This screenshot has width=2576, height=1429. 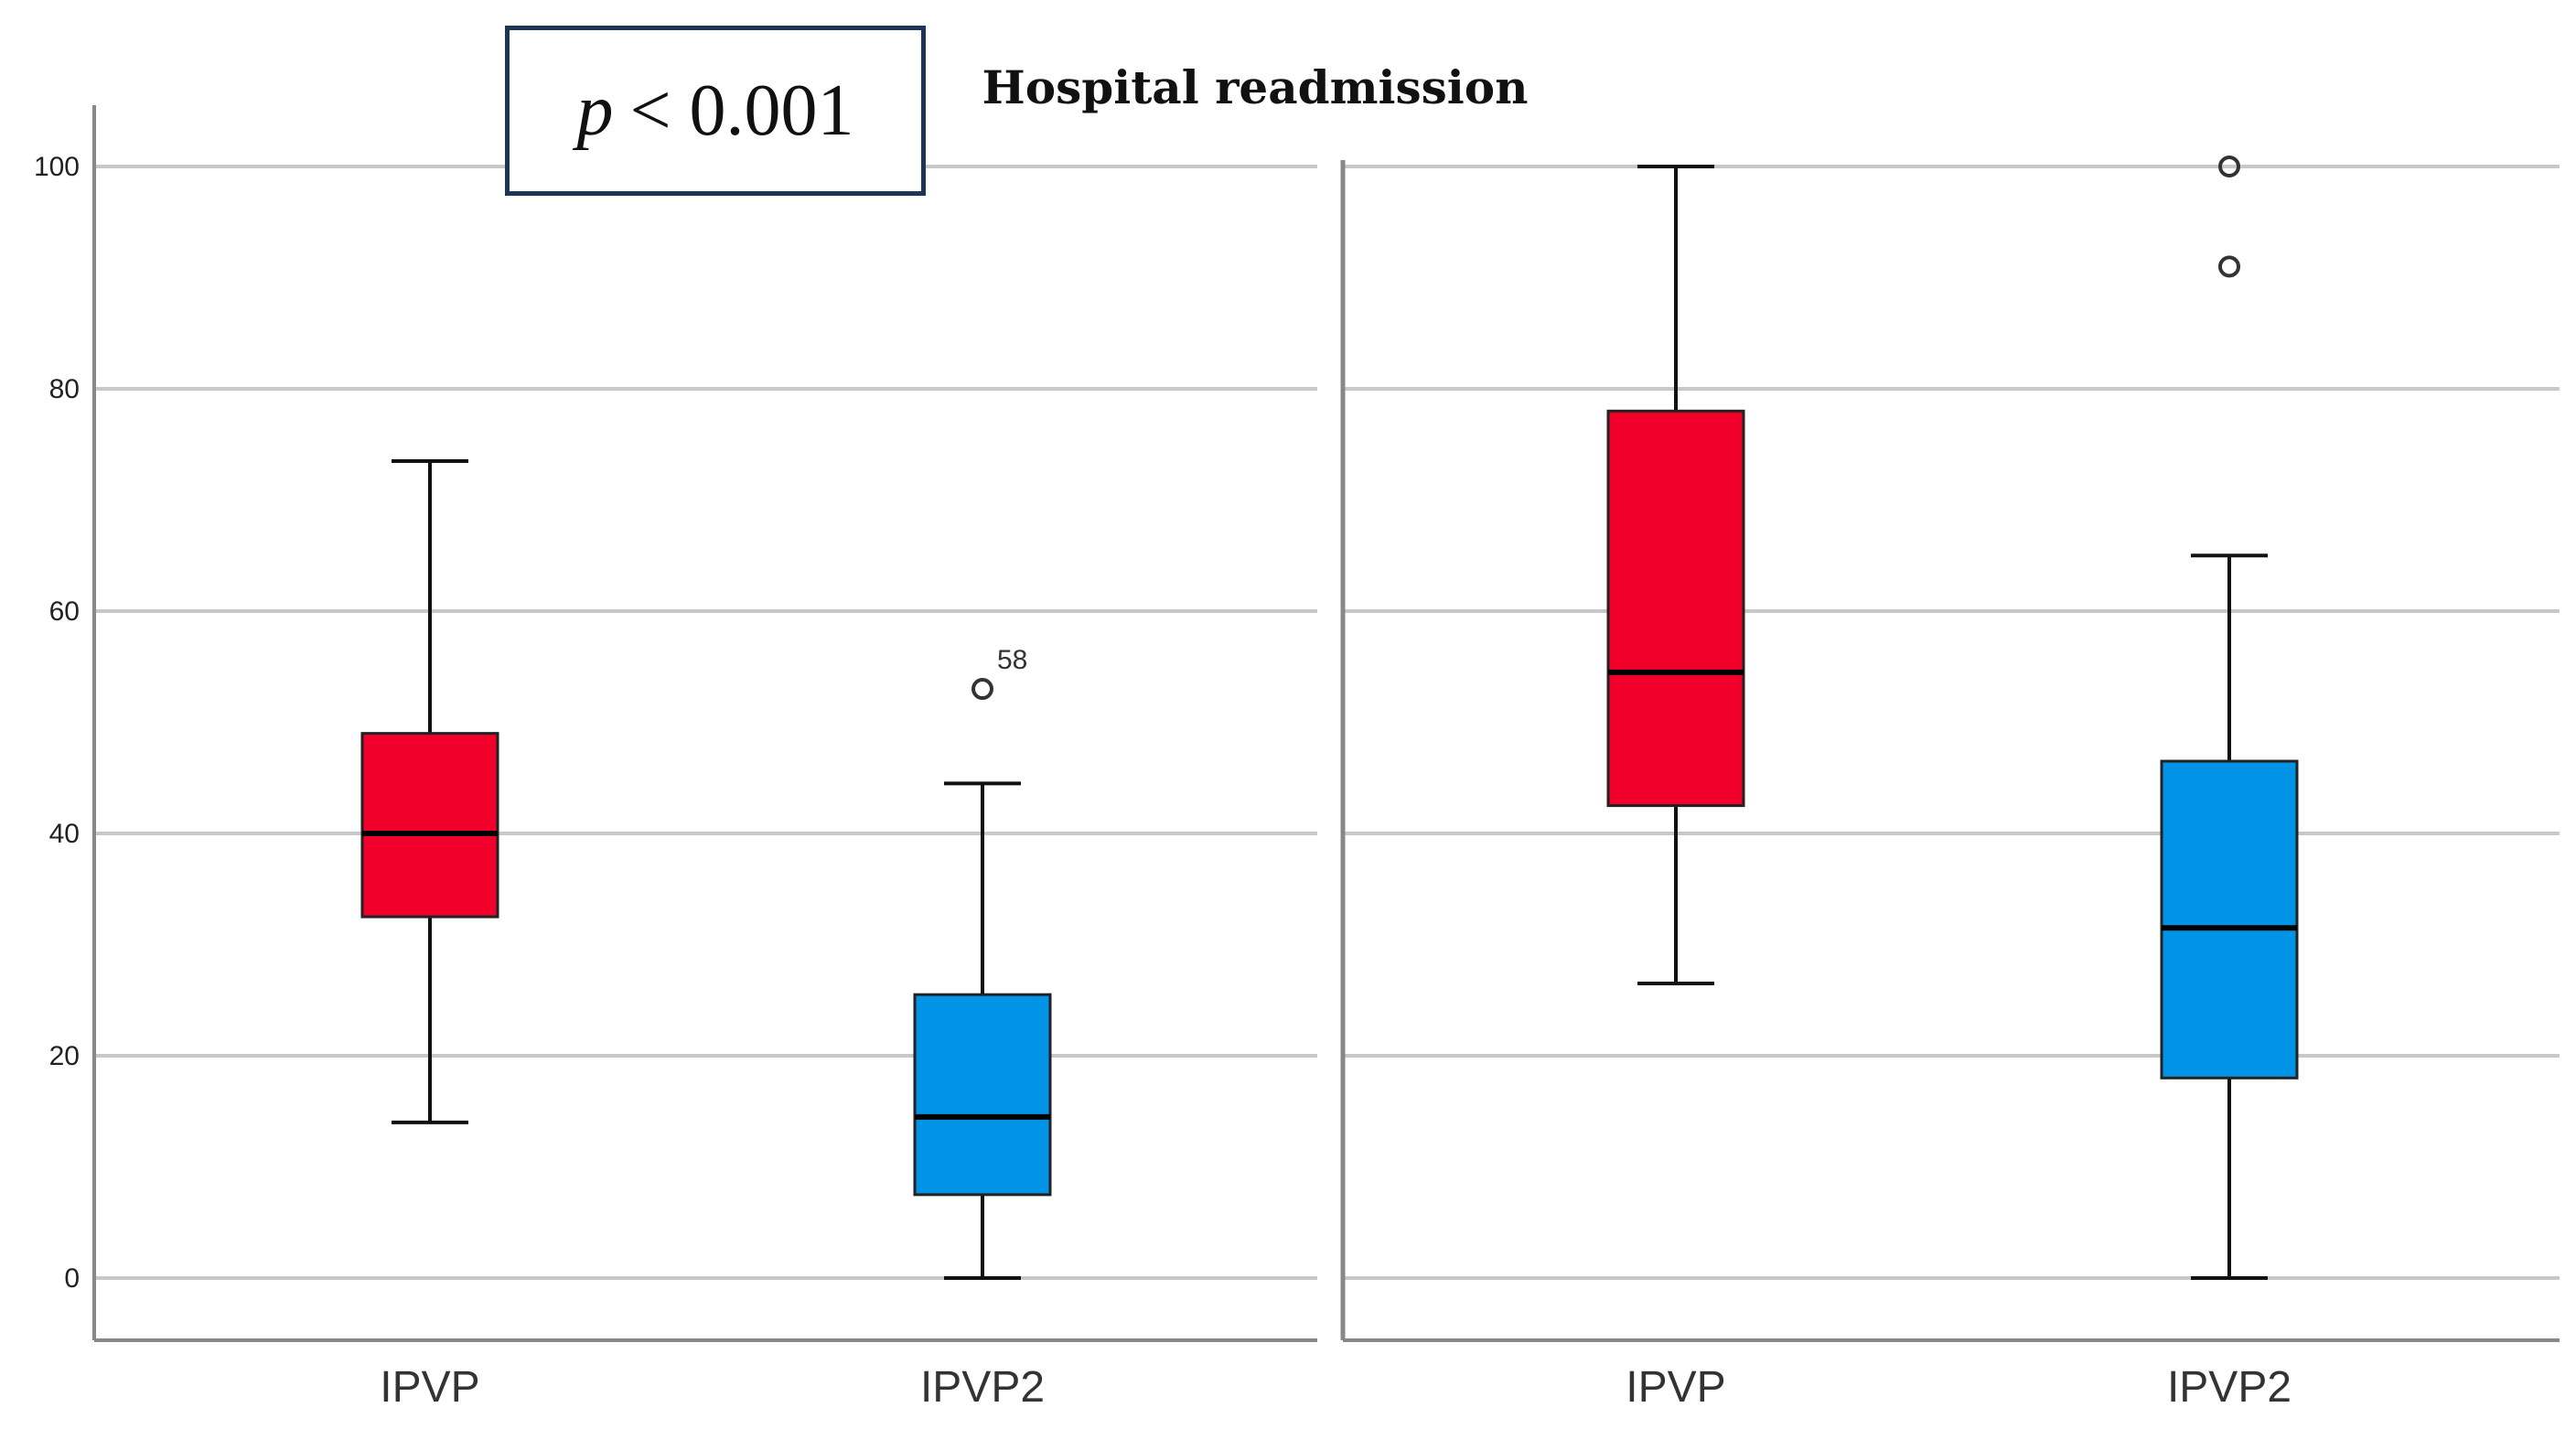 I want to click on y-tick-label-80: 80, so click(x=65, y=389).